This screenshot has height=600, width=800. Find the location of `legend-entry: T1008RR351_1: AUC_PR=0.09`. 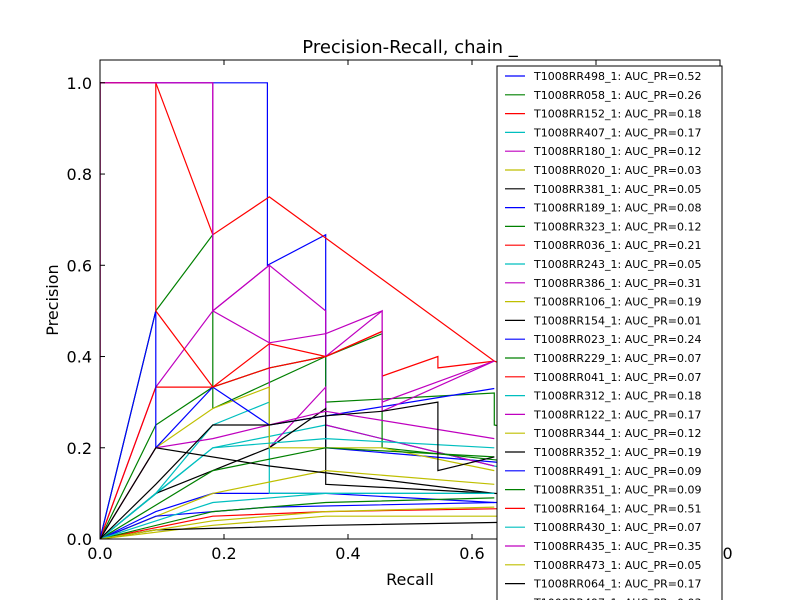

legend-entry: T1008RR351_1: AUC_PR=0.09 is located at coordinates (617, 490).